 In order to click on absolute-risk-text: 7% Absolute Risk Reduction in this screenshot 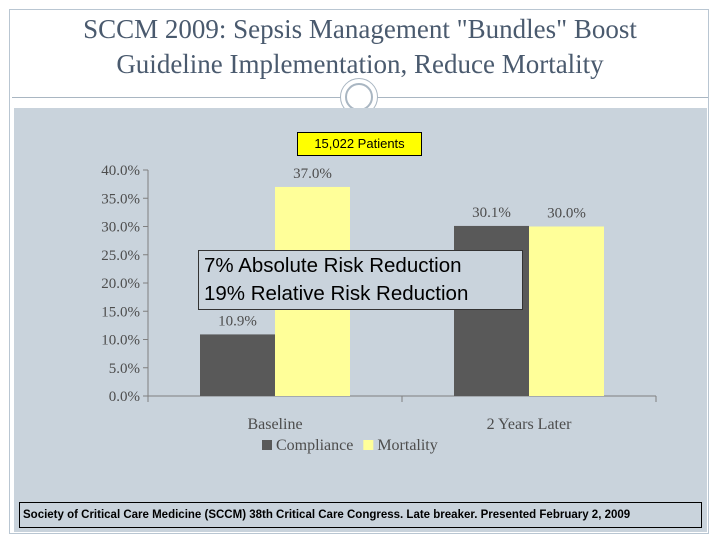, I will do `click(333, 265)`.